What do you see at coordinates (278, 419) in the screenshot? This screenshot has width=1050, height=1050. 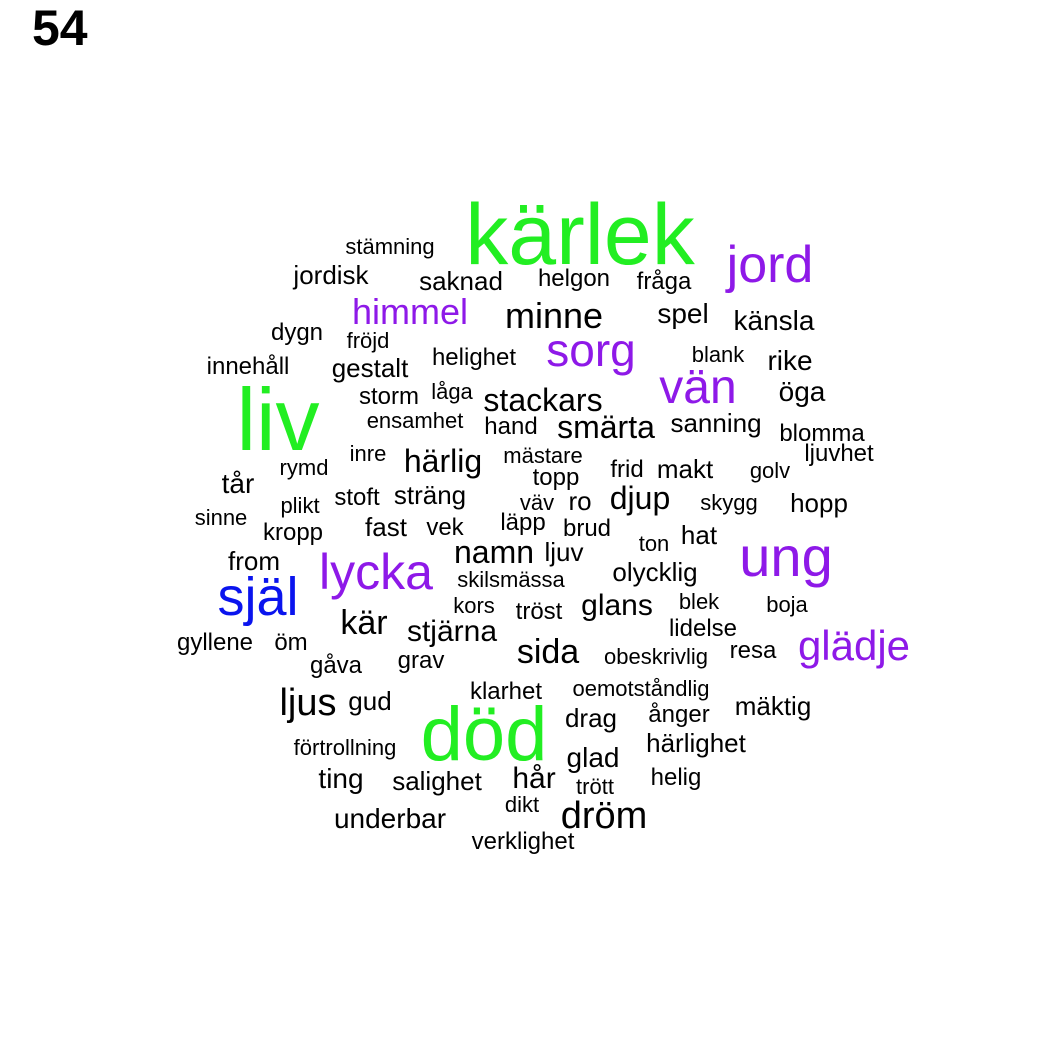 I see `word-liv: liv` at bounding box center [278, 419].